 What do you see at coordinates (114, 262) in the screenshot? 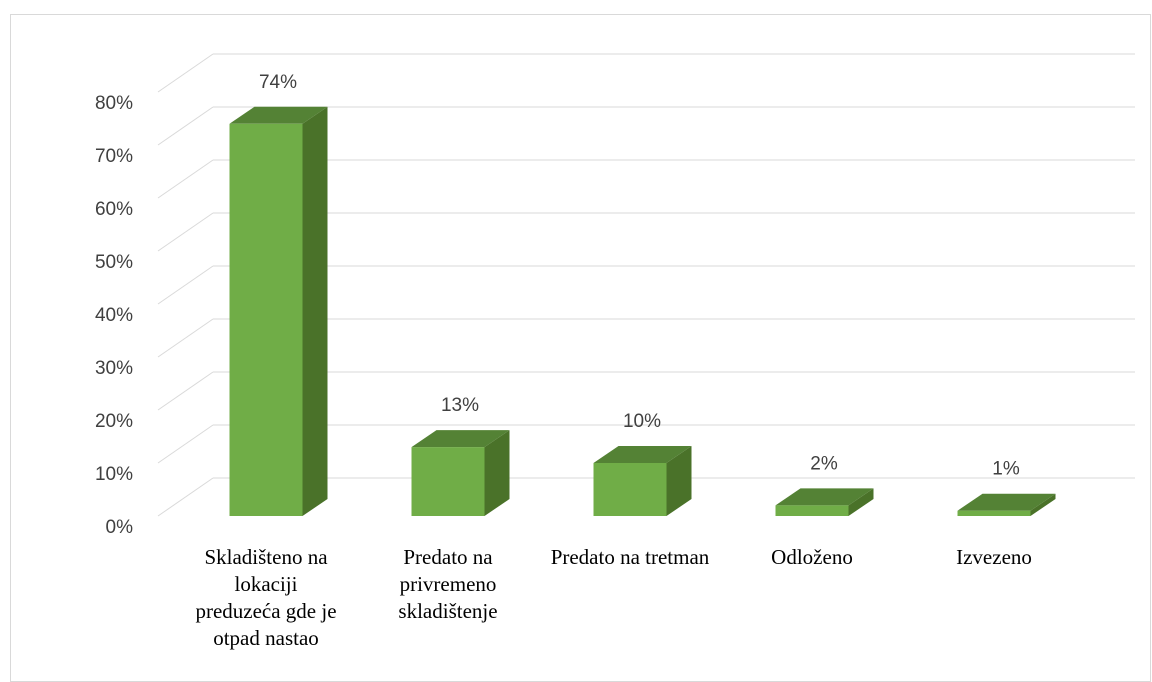
I see `y-tick-label: 50%` at bounding box center [114, 262].